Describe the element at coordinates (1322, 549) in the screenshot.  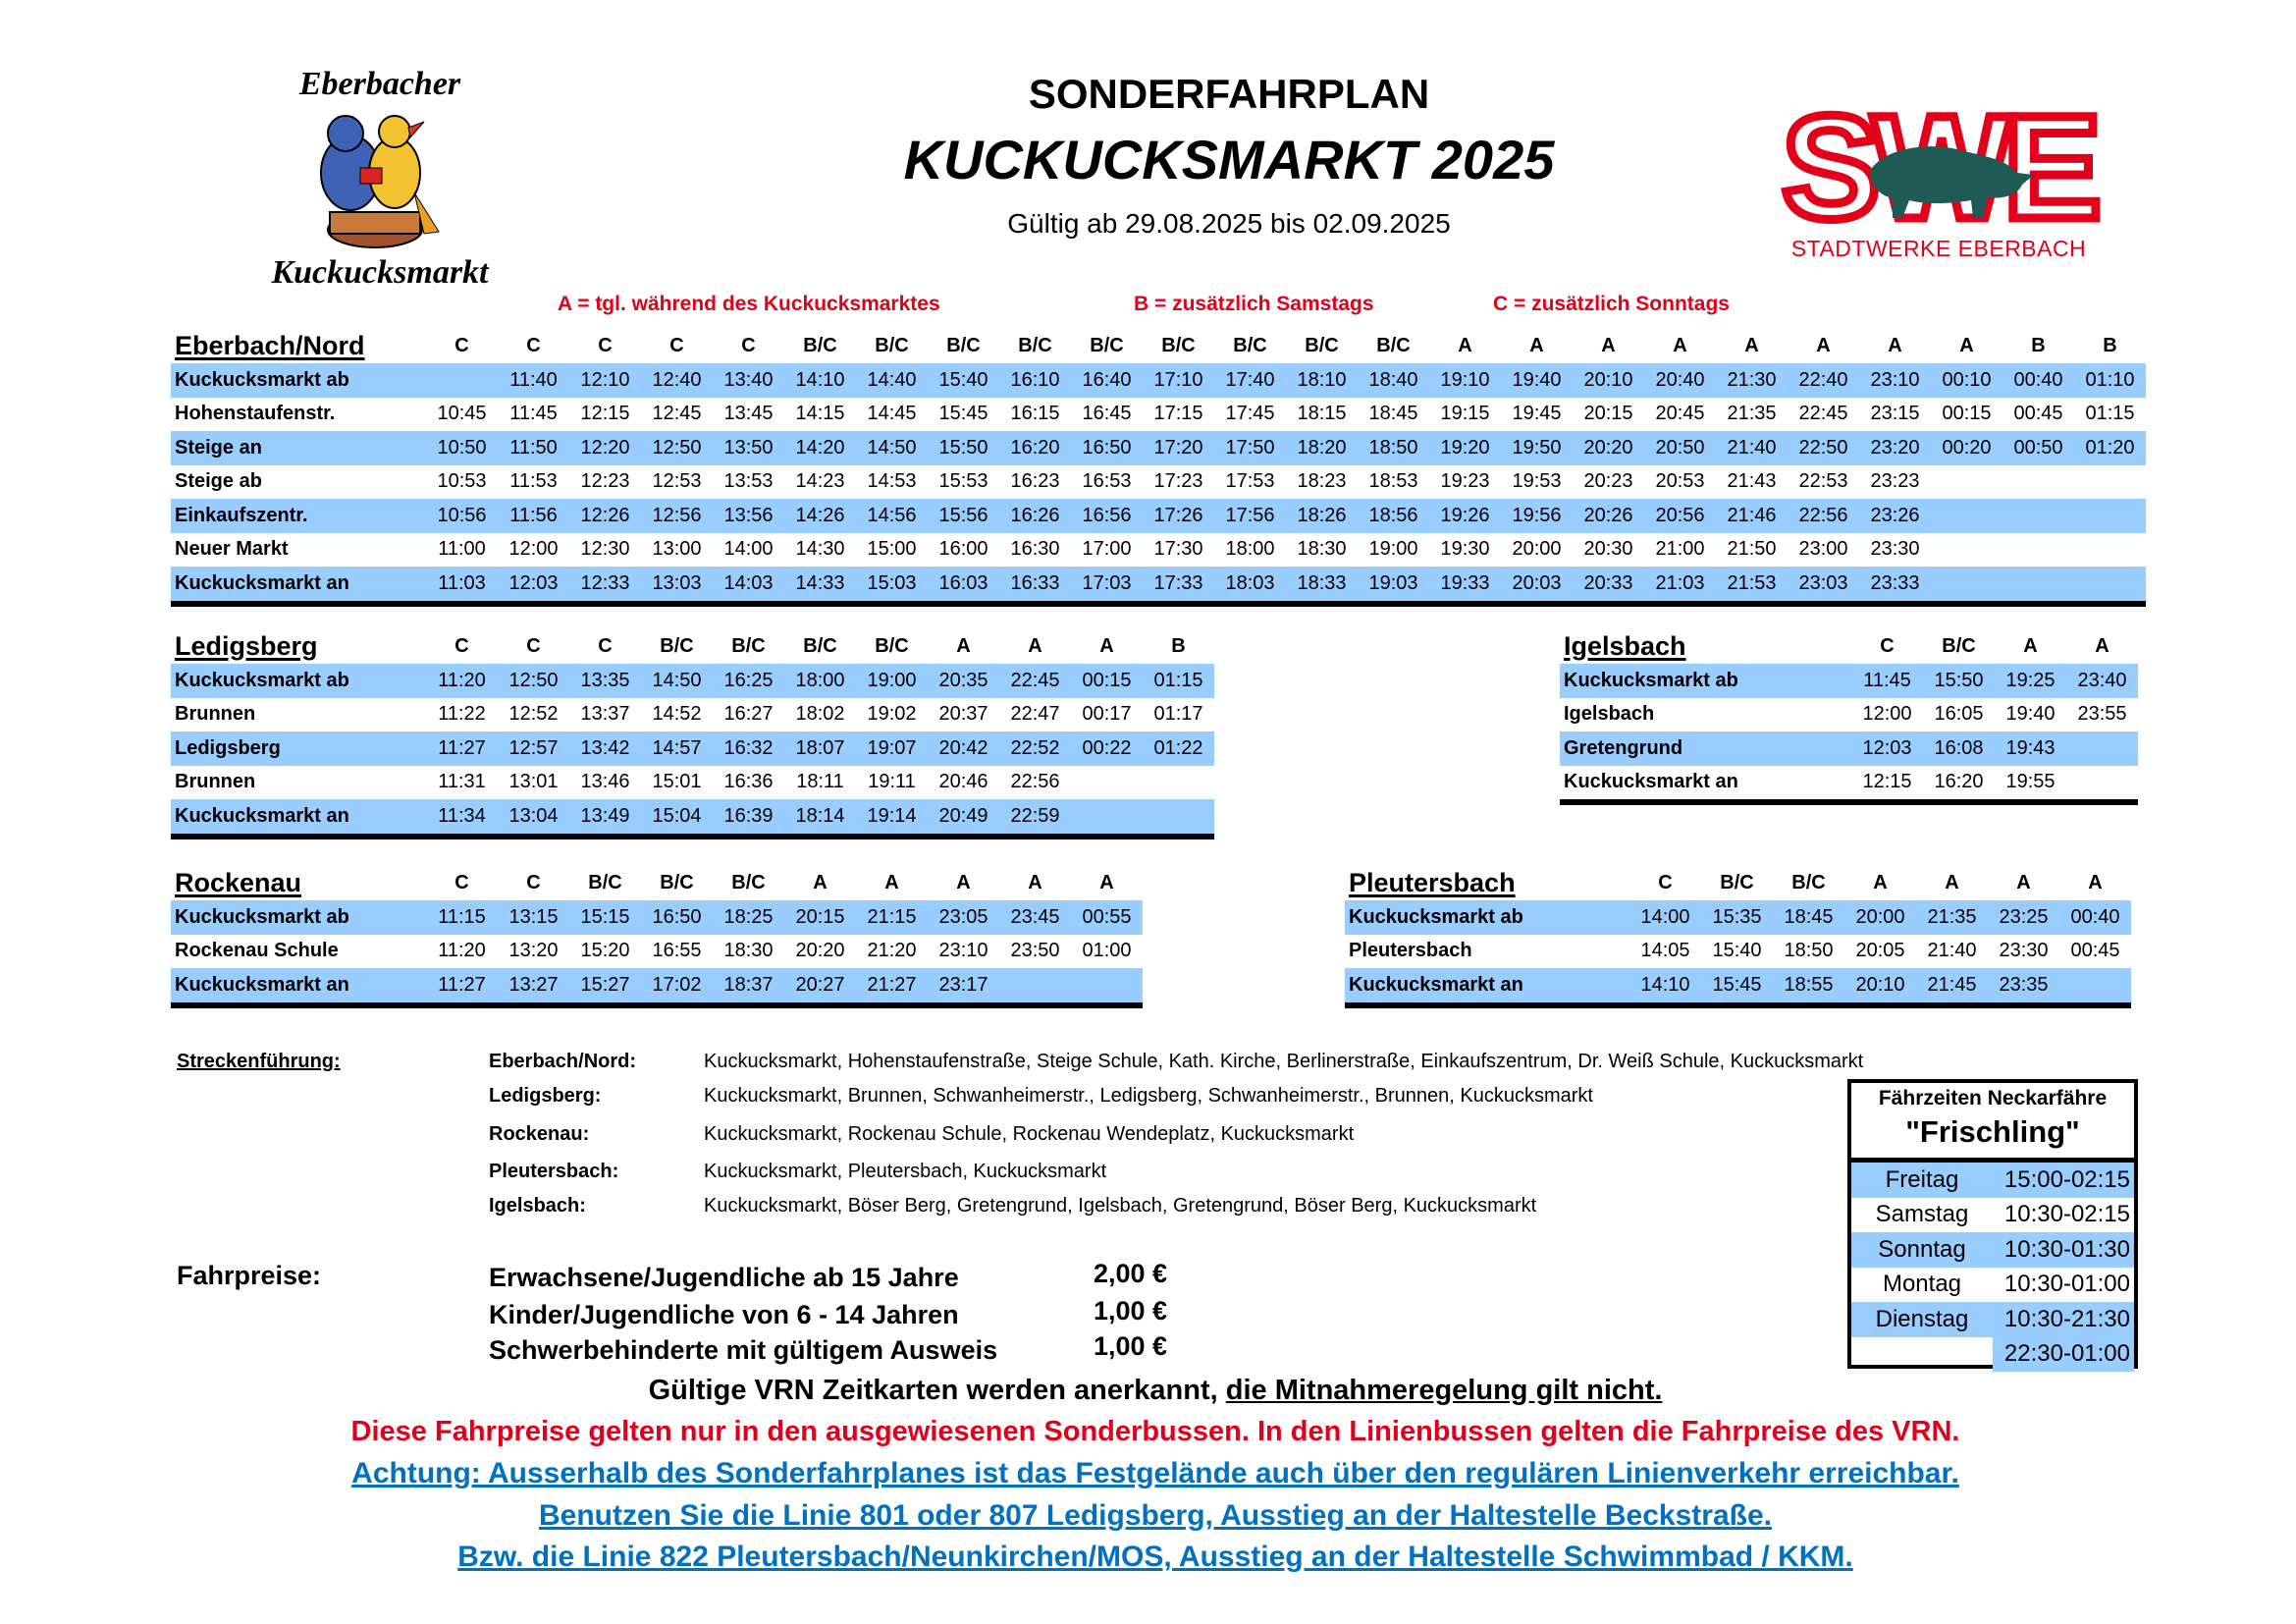
I see `departure-time: 18:30` at that location.